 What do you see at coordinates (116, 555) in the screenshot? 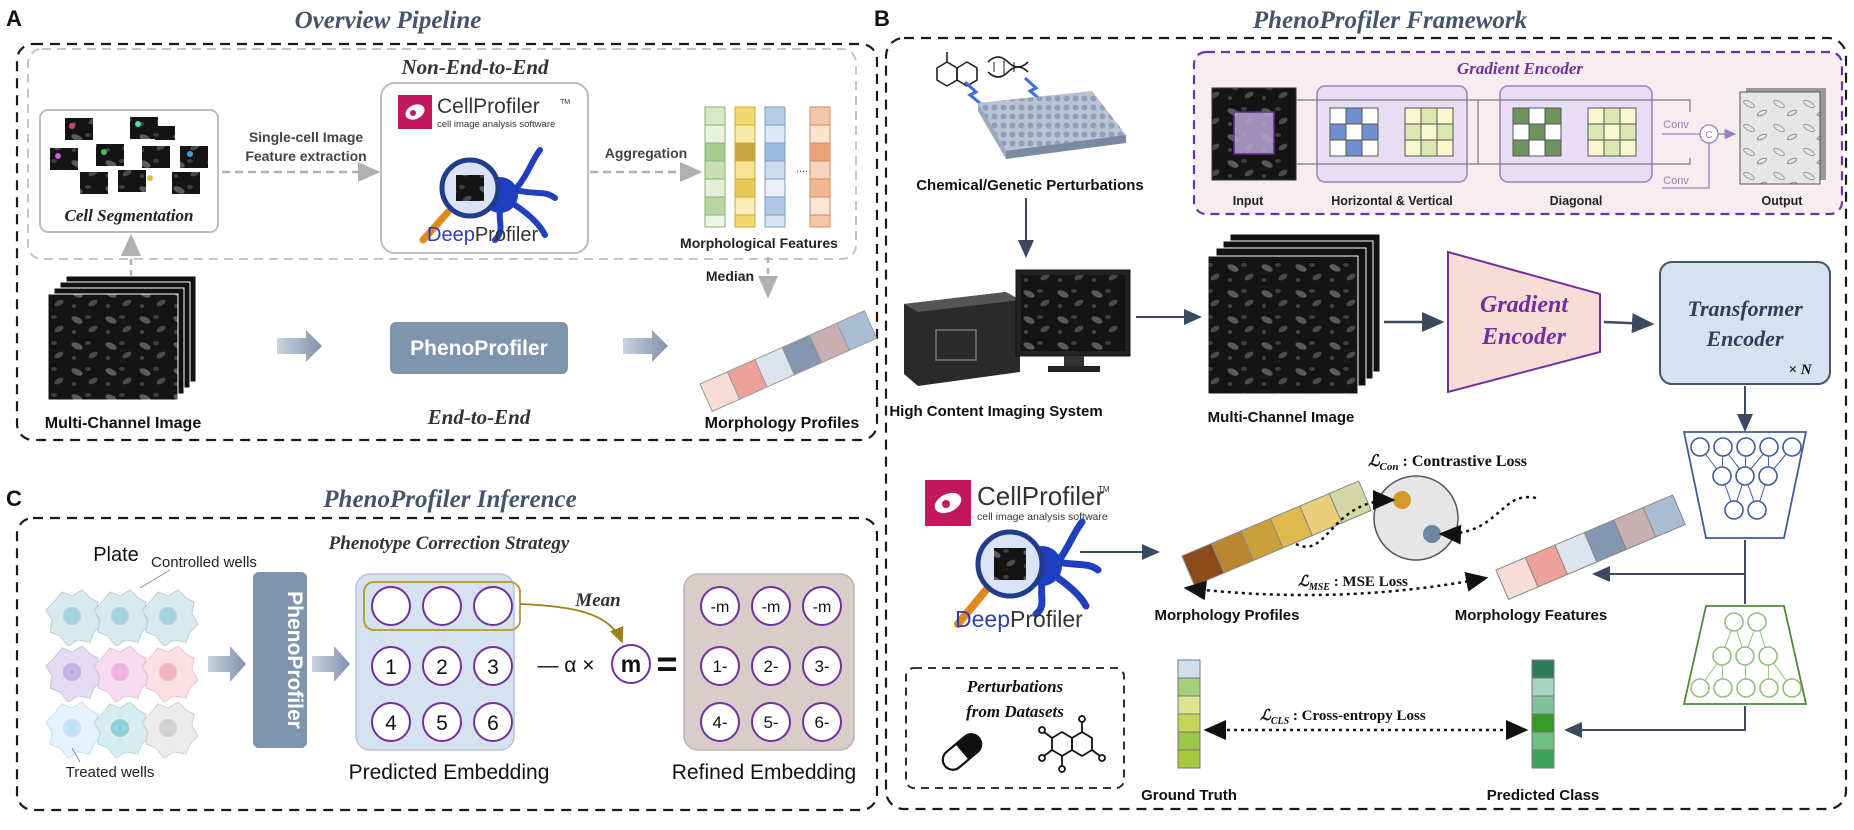
I see `plate-label: Plate` at bounding box center [116, 555].